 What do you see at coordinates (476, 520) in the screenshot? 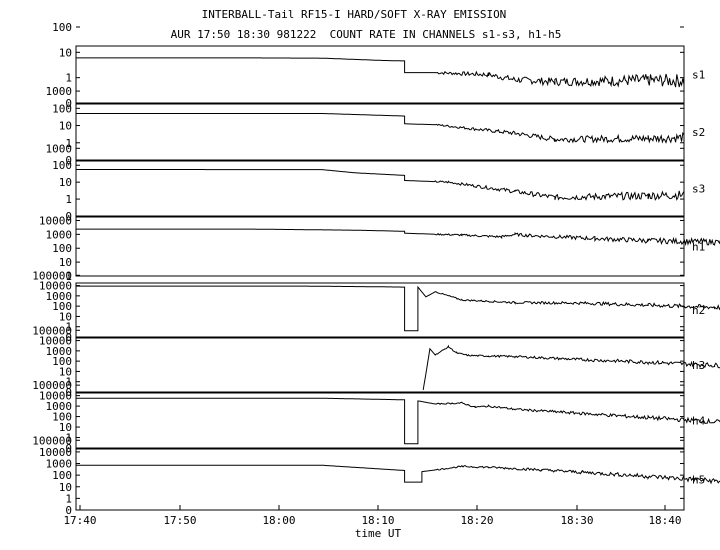
I see `x-tick-label: 18:20` at bounding box center [476, 520].